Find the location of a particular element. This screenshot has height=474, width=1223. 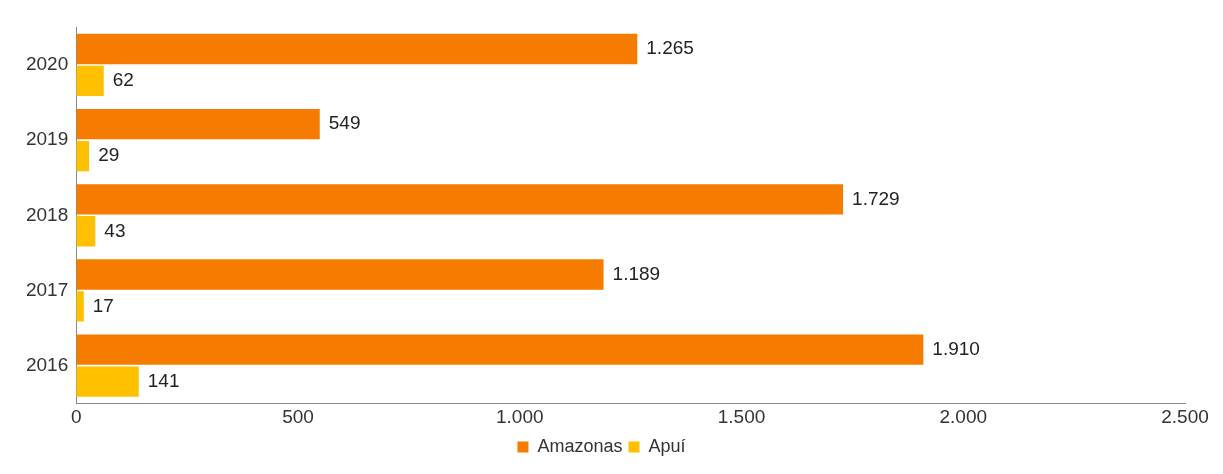

data-label: 17 is located at coordinates (103, 305).